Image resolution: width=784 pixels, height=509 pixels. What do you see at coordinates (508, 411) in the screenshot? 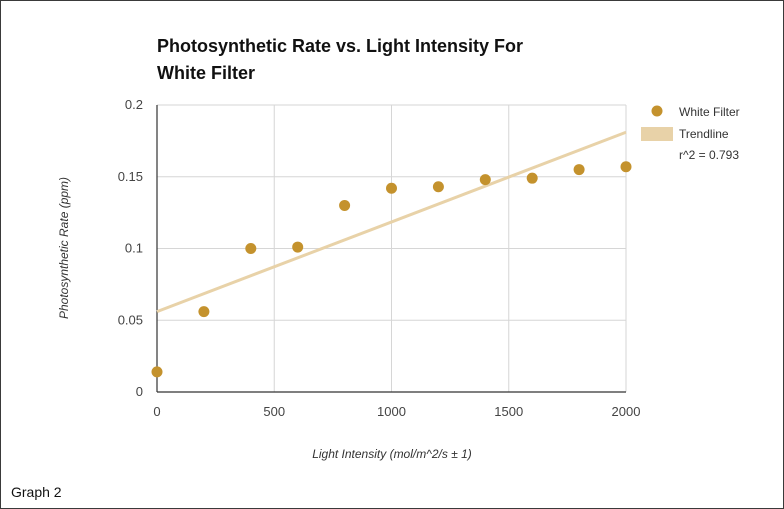
I see `x-tick-label: 1500` at bounding box center [508, 411].